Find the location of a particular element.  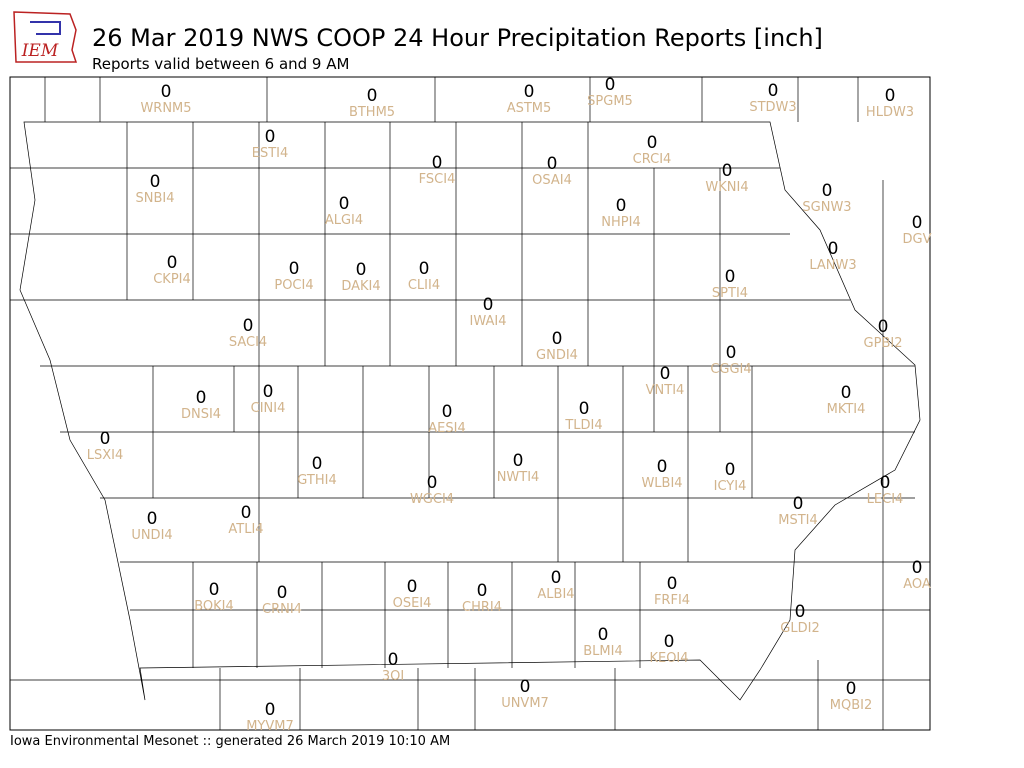

station-name: WLBI4 is located at coordinates (661, 483).